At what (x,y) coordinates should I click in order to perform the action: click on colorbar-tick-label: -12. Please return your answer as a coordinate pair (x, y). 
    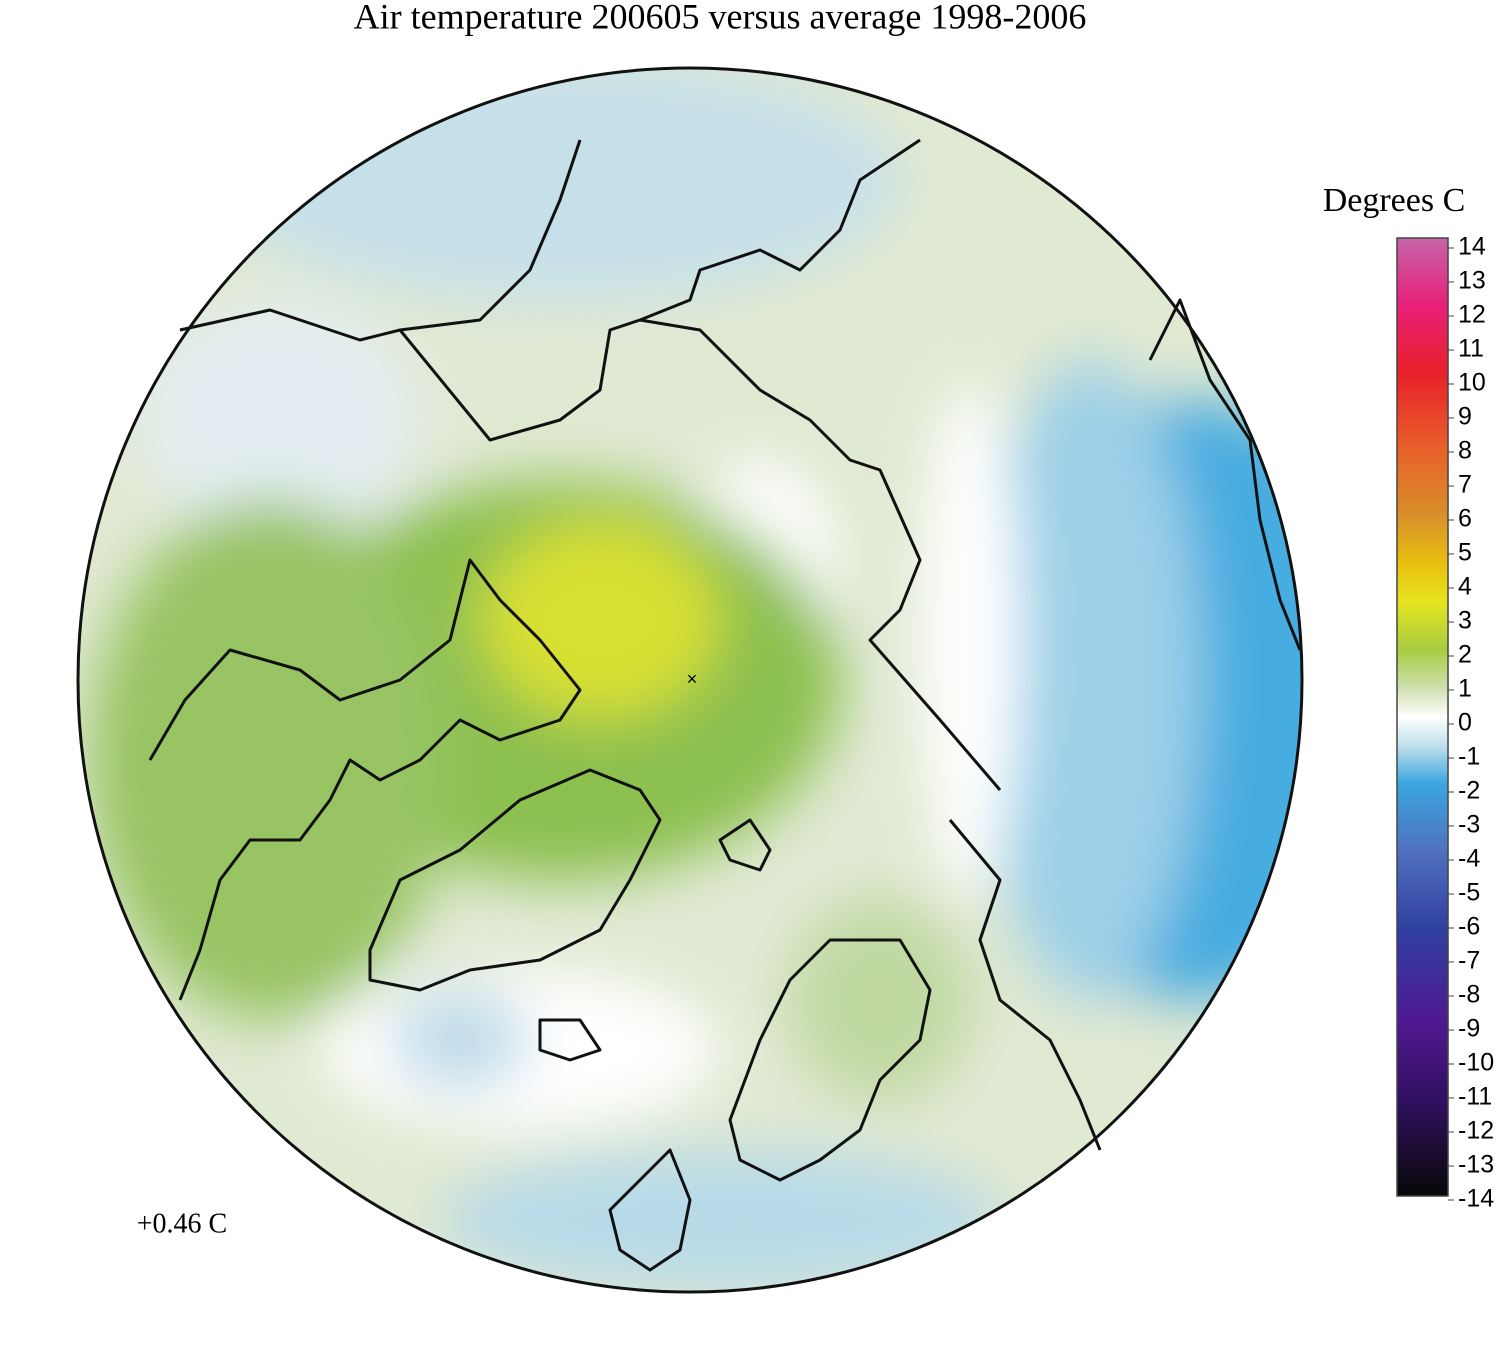
    Looking at the image, I should click on (1476, 1131).